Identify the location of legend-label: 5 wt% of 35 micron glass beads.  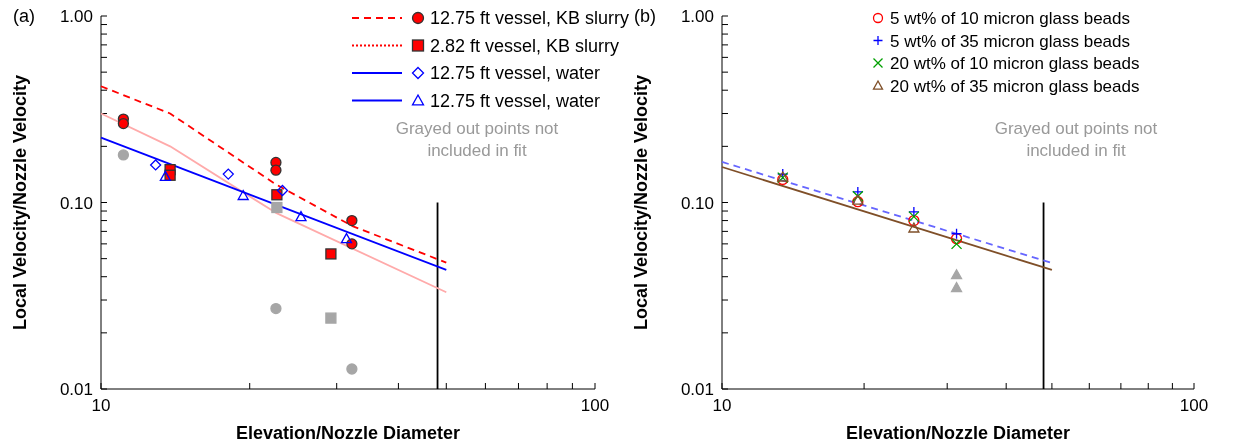
(1010, 41).